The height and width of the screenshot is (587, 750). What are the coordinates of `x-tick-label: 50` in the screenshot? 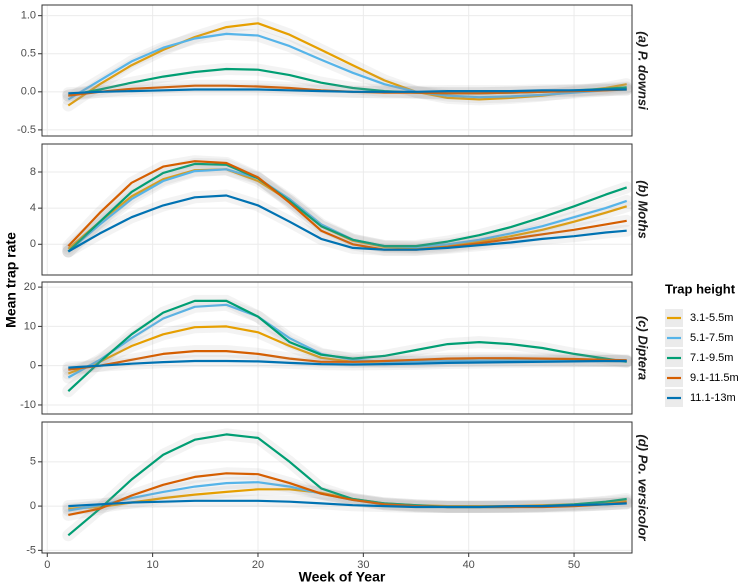 It's located at (574, 565).